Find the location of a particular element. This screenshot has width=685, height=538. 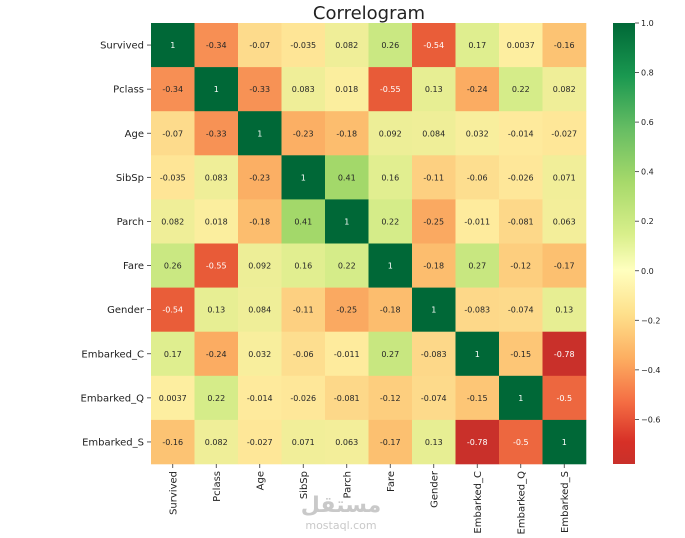

cell-value-label: 0.17 is located at coordinates (173, 354).